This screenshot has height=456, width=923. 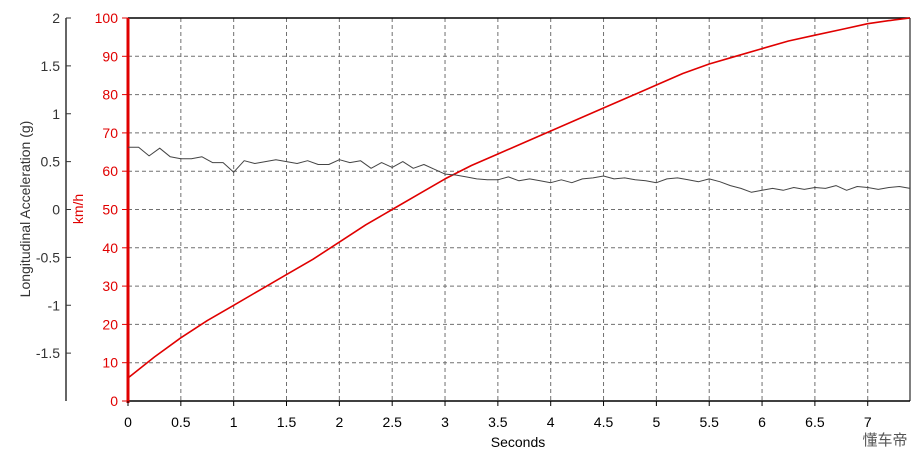 I want to click on x-tick-label: 6, so click(x=762, y=422).